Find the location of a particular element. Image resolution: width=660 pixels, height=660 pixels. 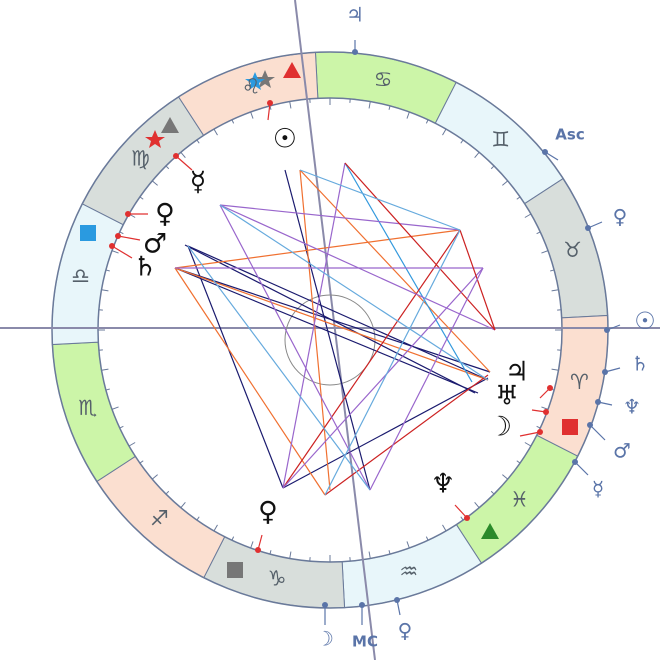

sign-glyph: ♒ is located at coordinates (408, 572).